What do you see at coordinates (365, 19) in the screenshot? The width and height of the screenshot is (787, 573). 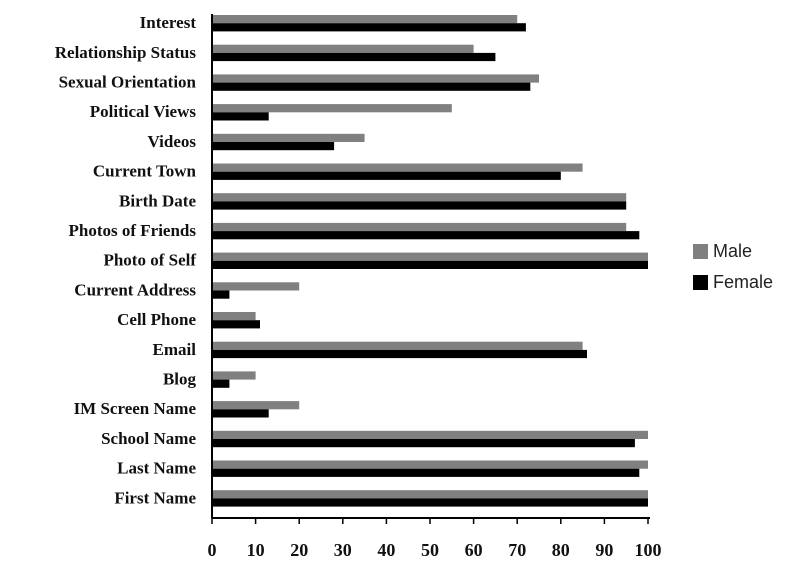 I see `bar-male-interest` at bounding box center [365, 19].